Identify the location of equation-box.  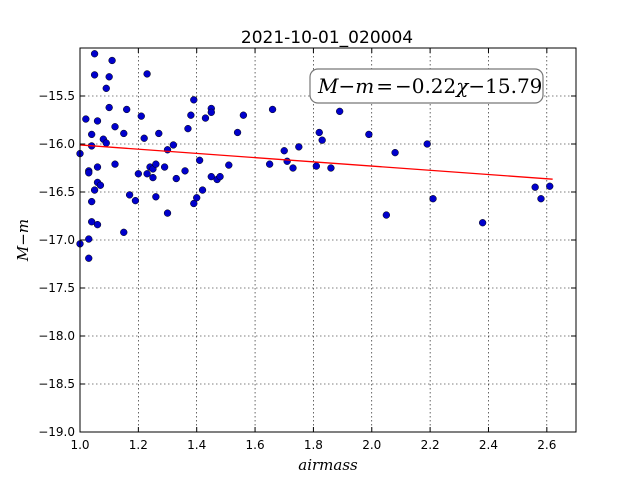
(426, 86).